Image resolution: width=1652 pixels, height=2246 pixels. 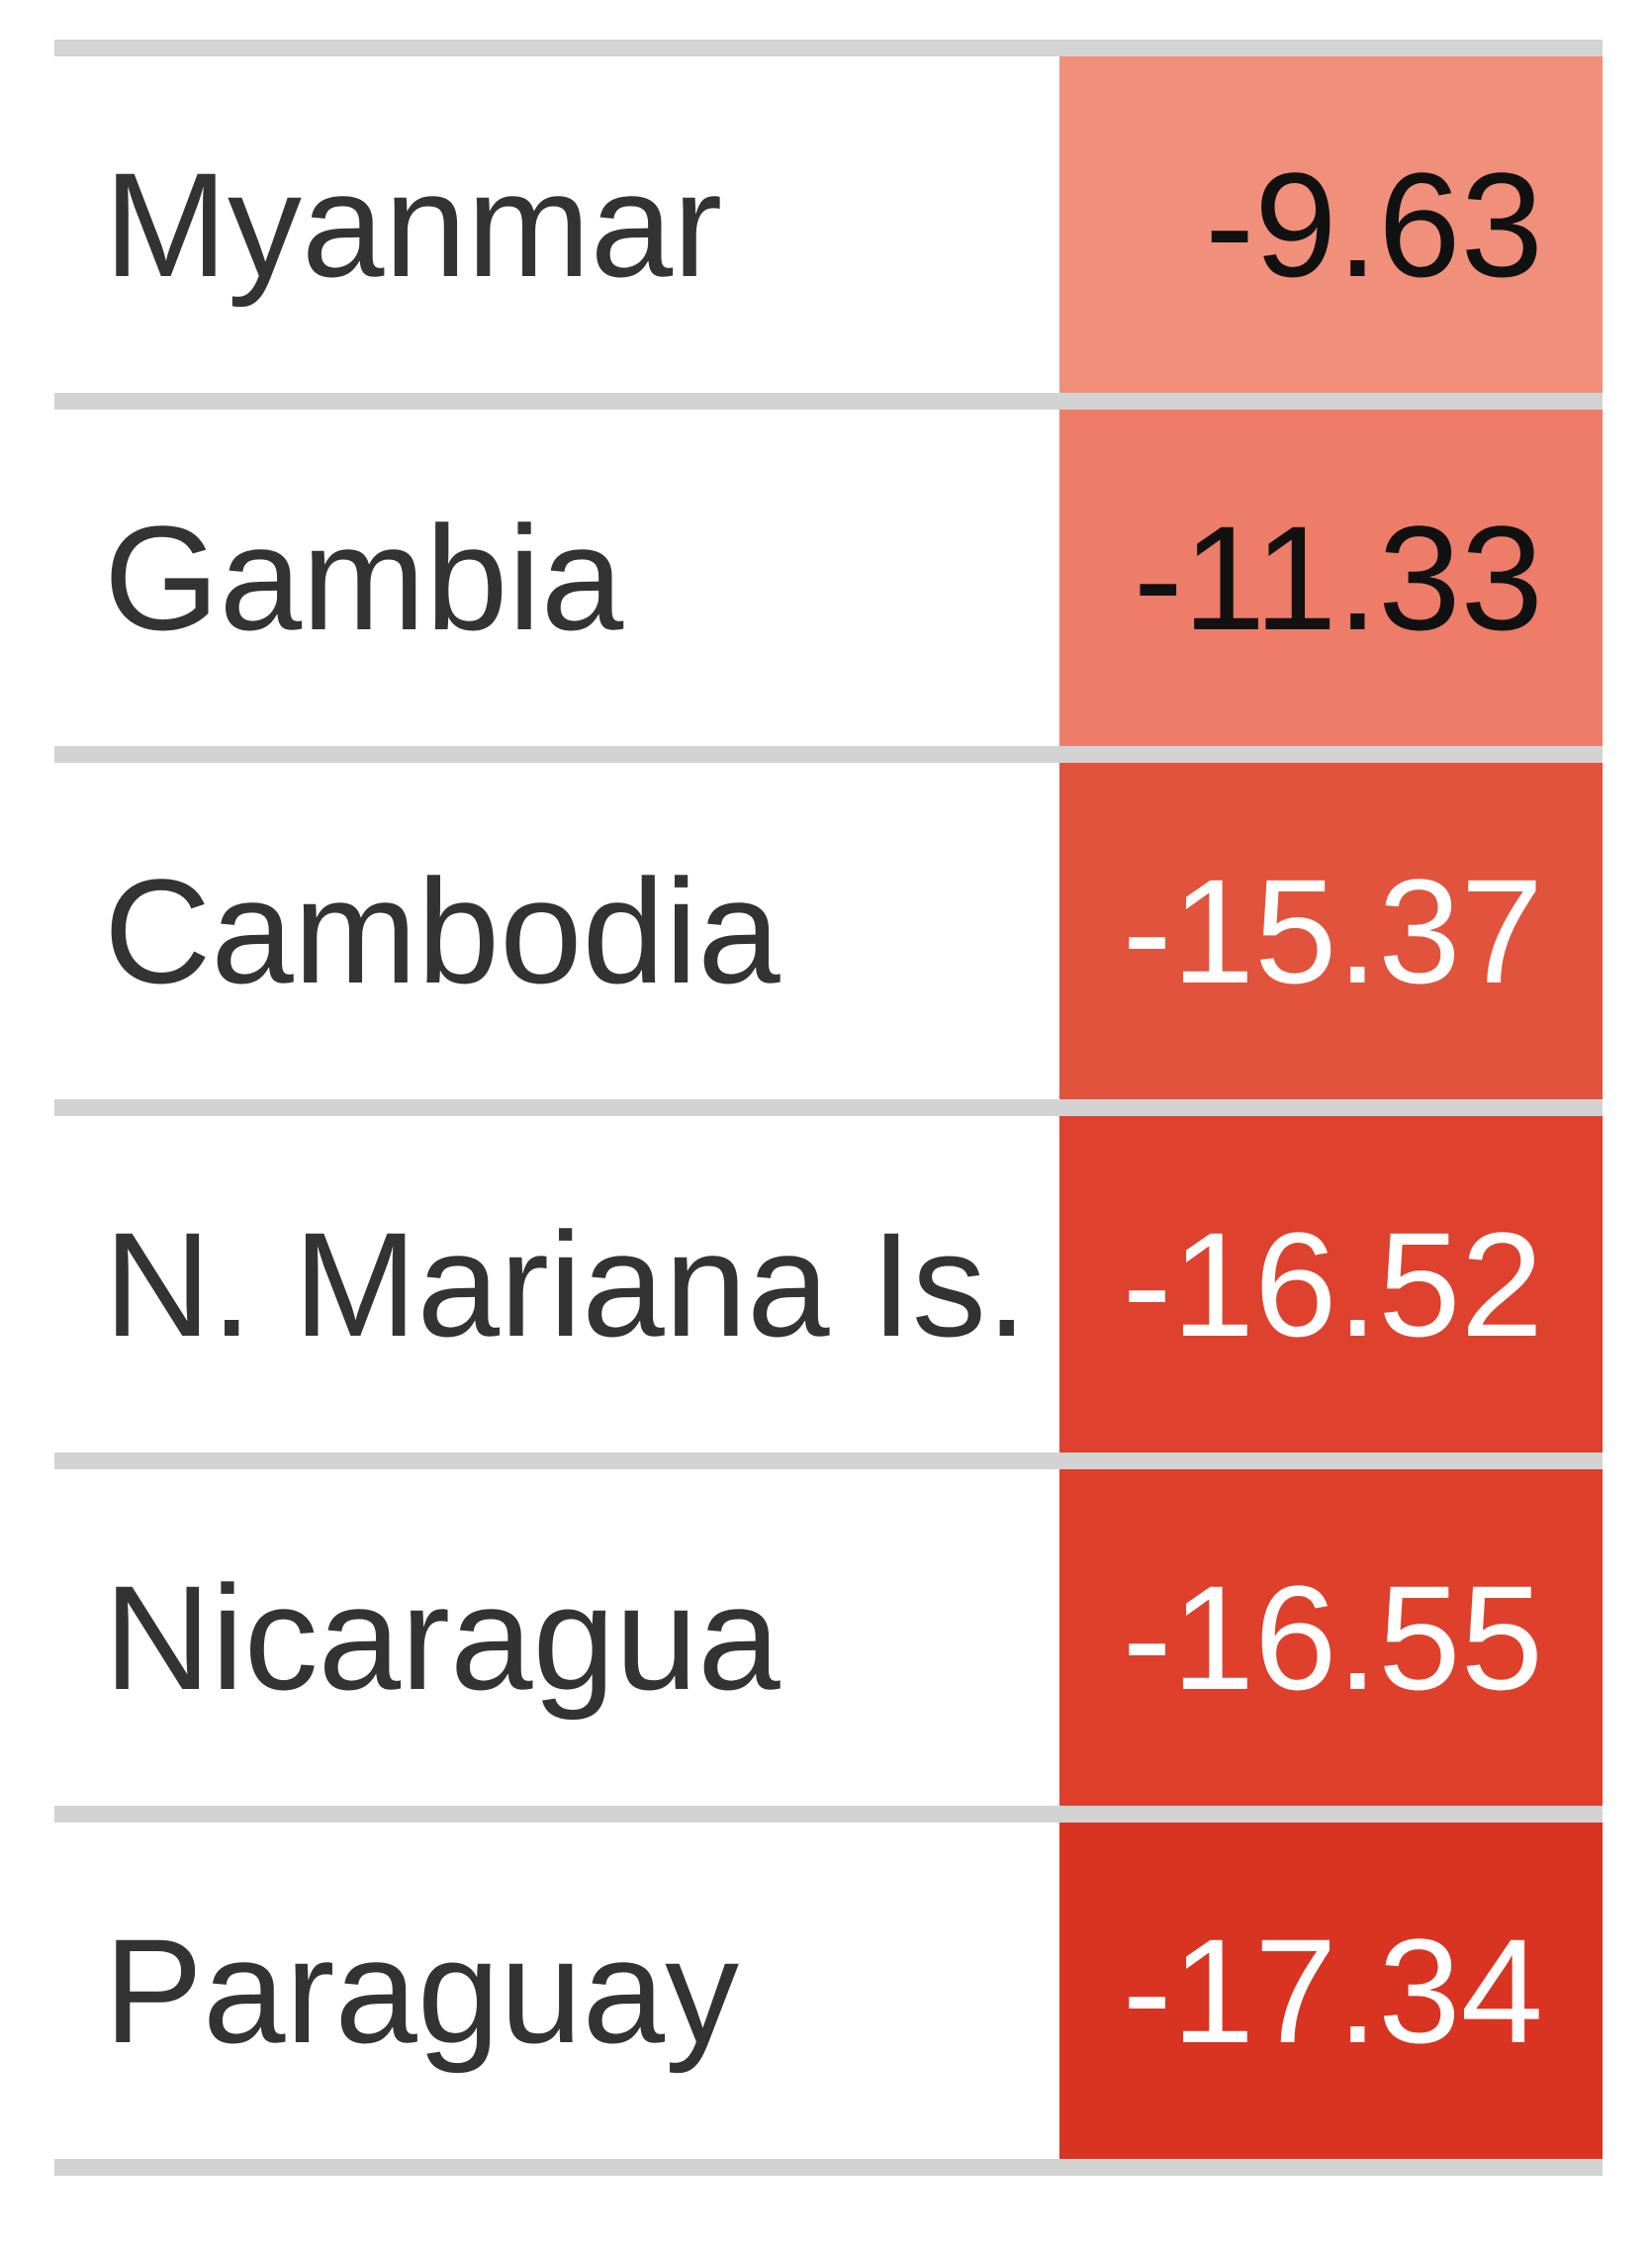 I want to click on table-row: N. Mariana Is. -16.52, so click(x=828, y=1284).